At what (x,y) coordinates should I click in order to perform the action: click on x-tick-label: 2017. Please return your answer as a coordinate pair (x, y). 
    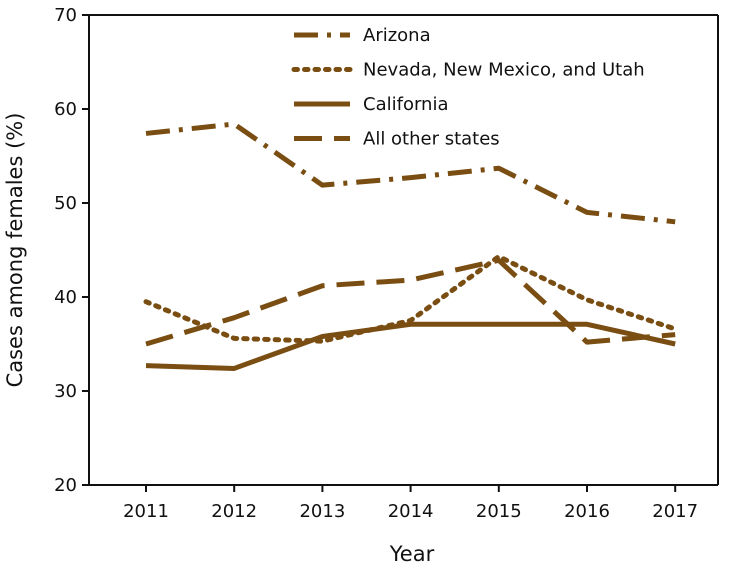
    Looking at the image, I should click on (675, 511).